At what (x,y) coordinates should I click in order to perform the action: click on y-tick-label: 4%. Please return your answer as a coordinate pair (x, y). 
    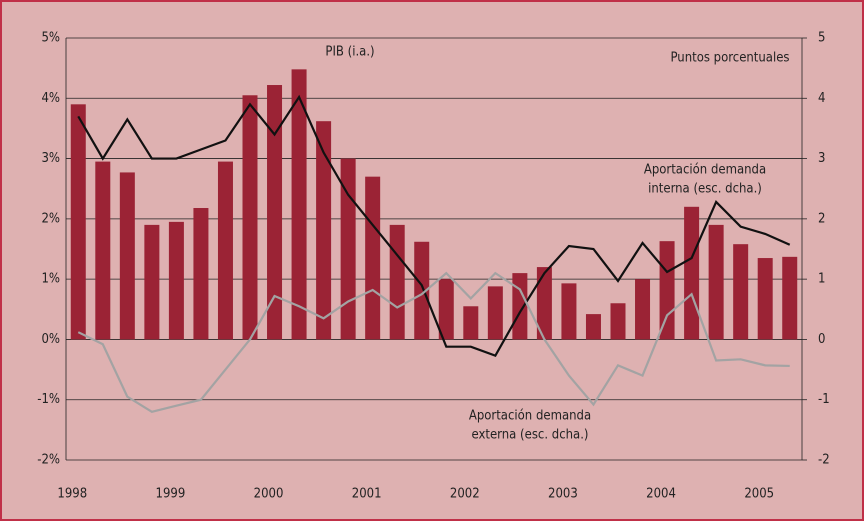
    Looking at the image, I should click on (50, 98).